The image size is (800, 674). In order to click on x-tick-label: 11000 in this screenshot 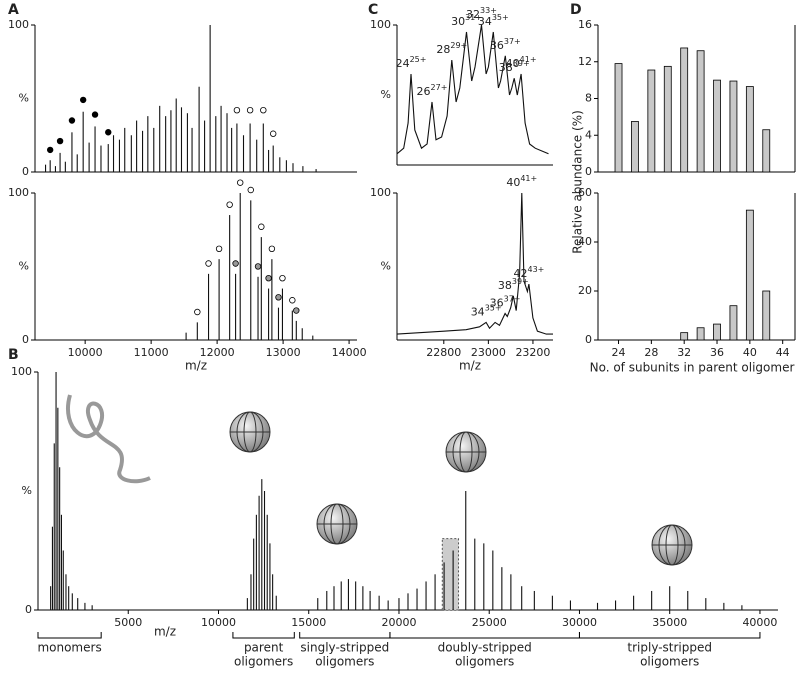, I will do `click(151, 352)`.